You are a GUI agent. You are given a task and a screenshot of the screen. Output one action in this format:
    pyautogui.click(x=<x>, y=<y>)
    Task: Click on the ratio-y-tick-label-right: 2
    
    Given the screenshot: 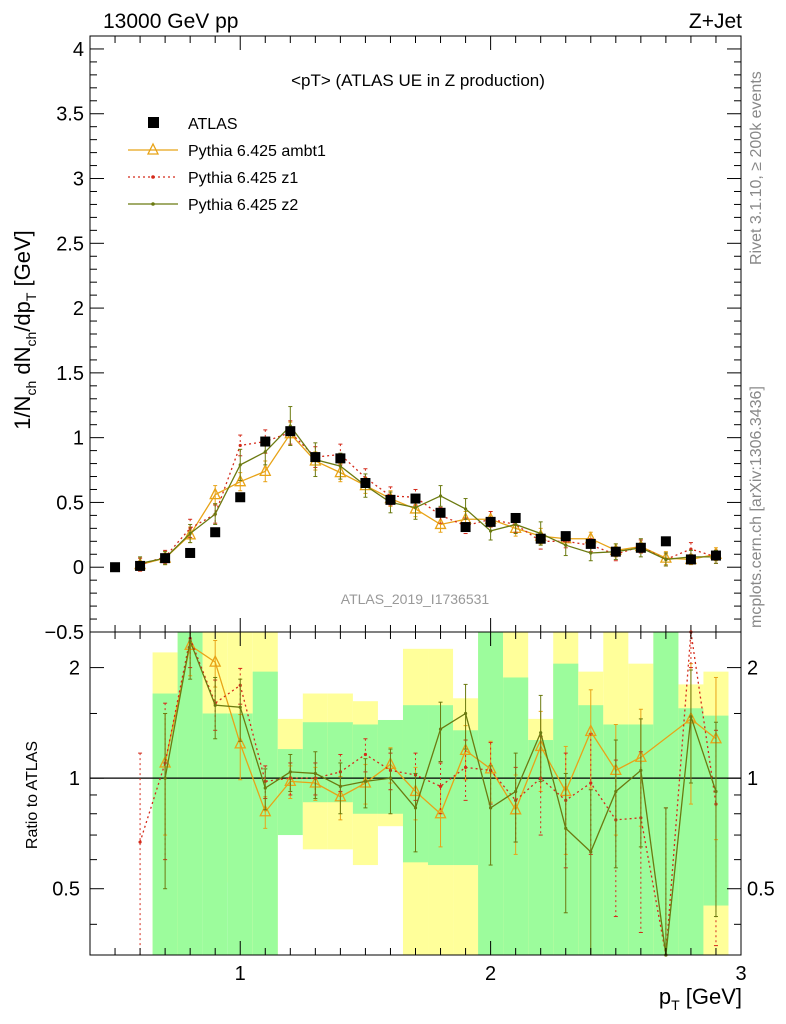 What is the action you would take?
    pyautogui.click(x=752, y=669)
    